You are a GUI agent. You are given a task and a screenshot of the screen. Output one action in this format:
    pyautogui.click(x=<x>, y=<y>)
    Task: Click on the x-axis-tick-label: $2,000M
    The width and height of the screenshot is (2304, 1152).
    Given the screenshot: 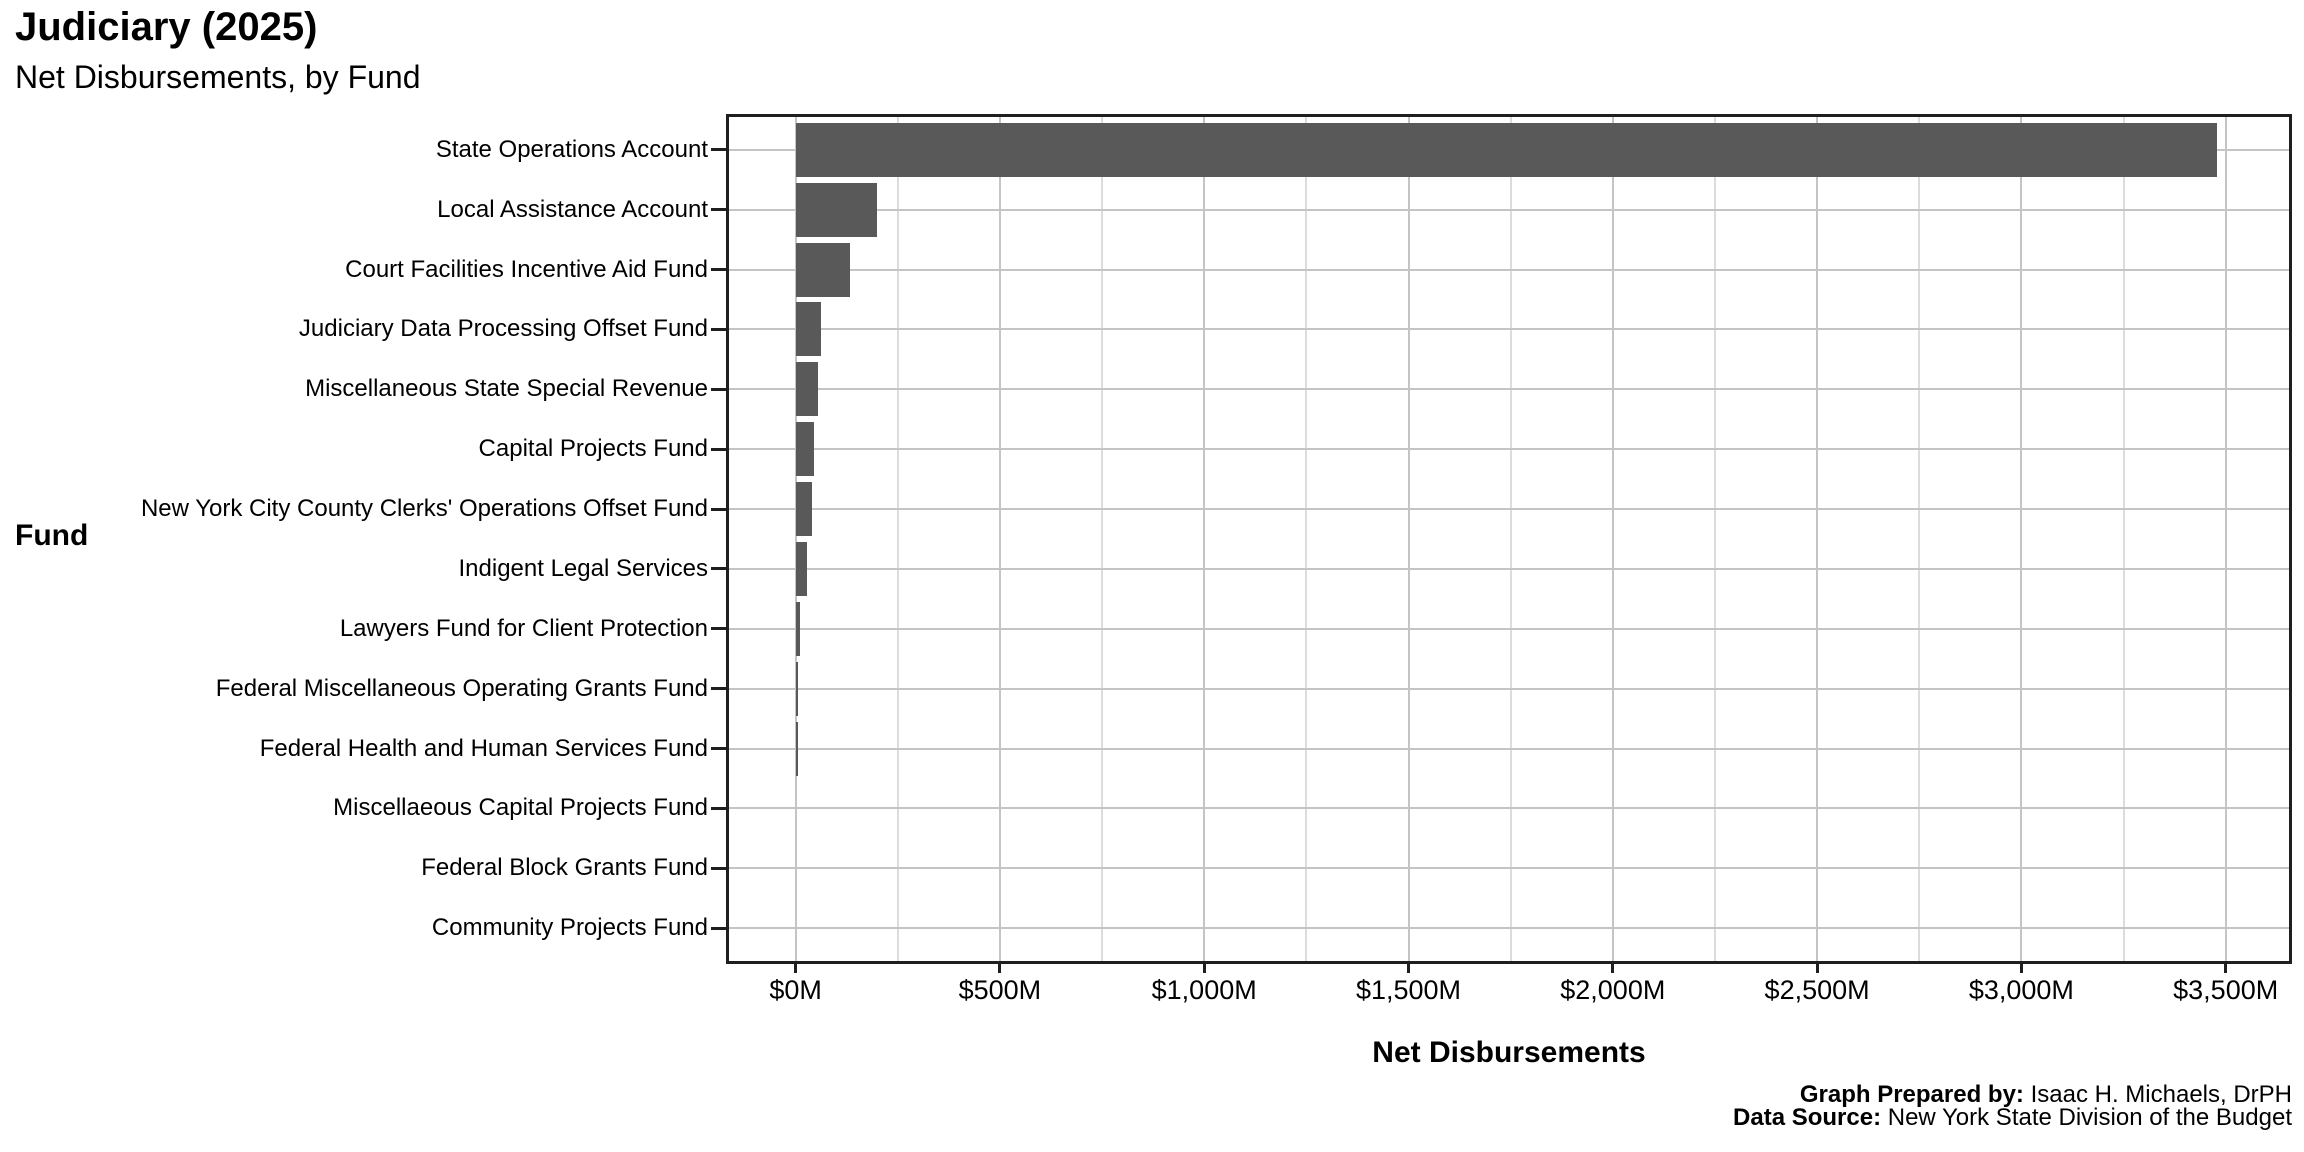 What is the action you would take?
    pyautogui.click(x=1613, y=990)
    